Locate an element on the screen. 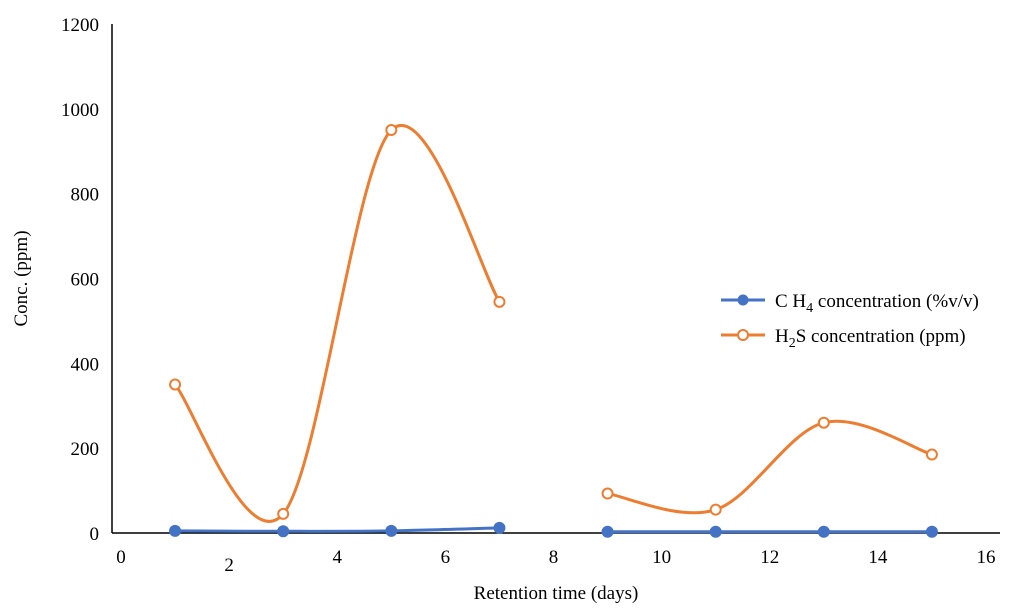 This screenshot has height=609, width=1032. x-tick-label: 0 is located at coordinates (121, 557).